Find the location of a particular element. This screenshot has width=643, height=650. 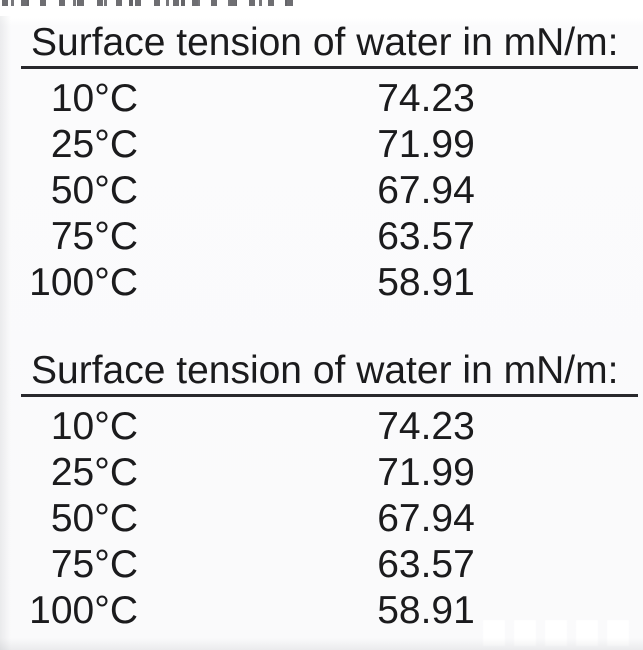

watermark is located at coordinates (559, 633).